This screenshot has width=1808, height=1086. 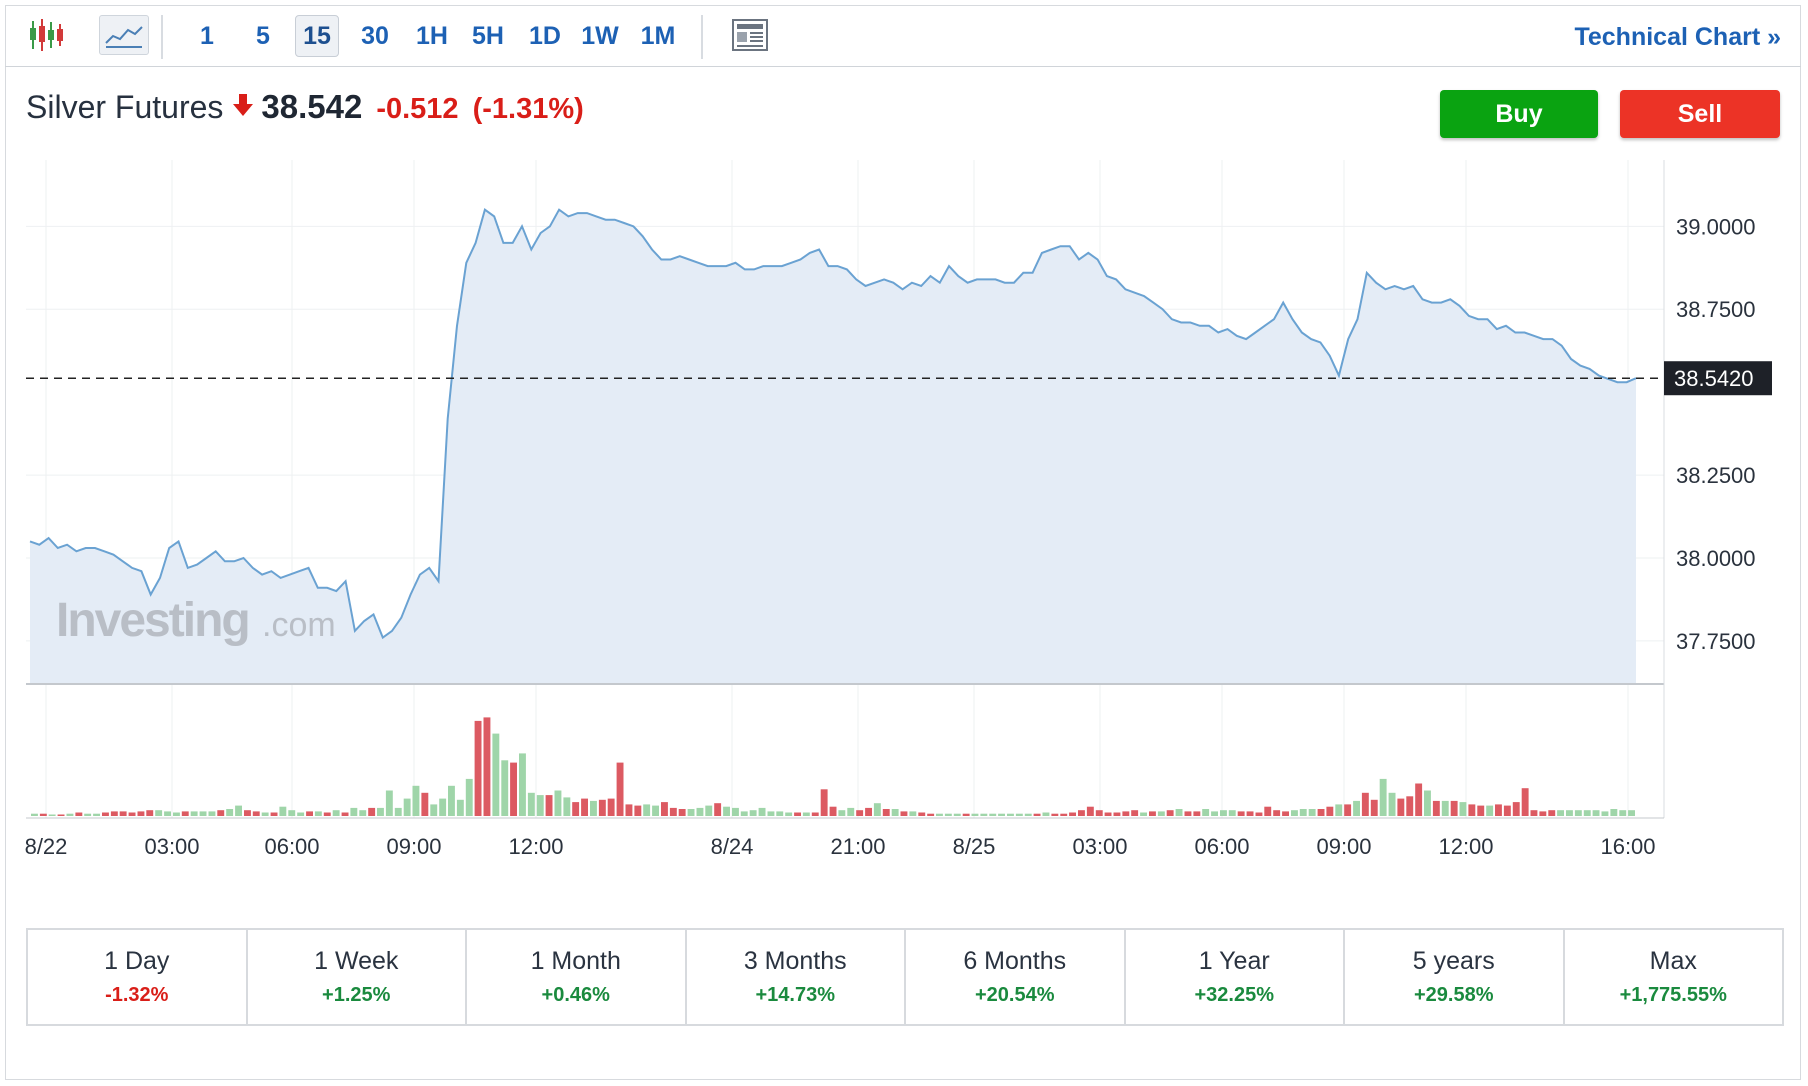 I want to click on time-axis-tick-label: 8/22, so click(x=46, y=846).